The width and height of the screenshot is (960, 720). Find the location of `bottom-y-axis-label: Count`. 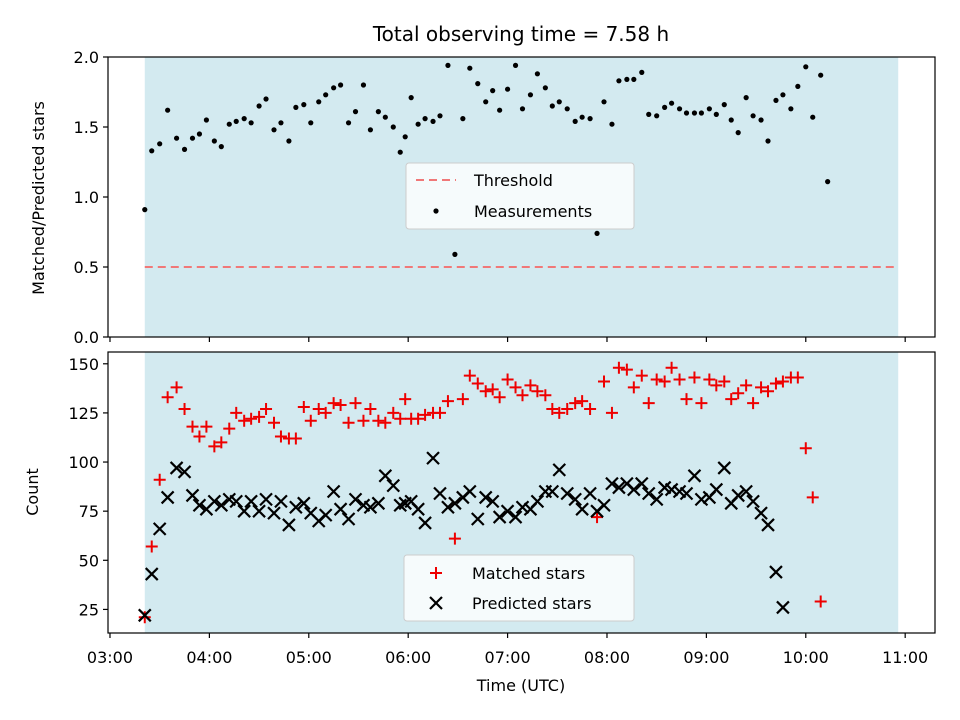

bottom-y-axis-label: Count is located at coordinates (32, 492).